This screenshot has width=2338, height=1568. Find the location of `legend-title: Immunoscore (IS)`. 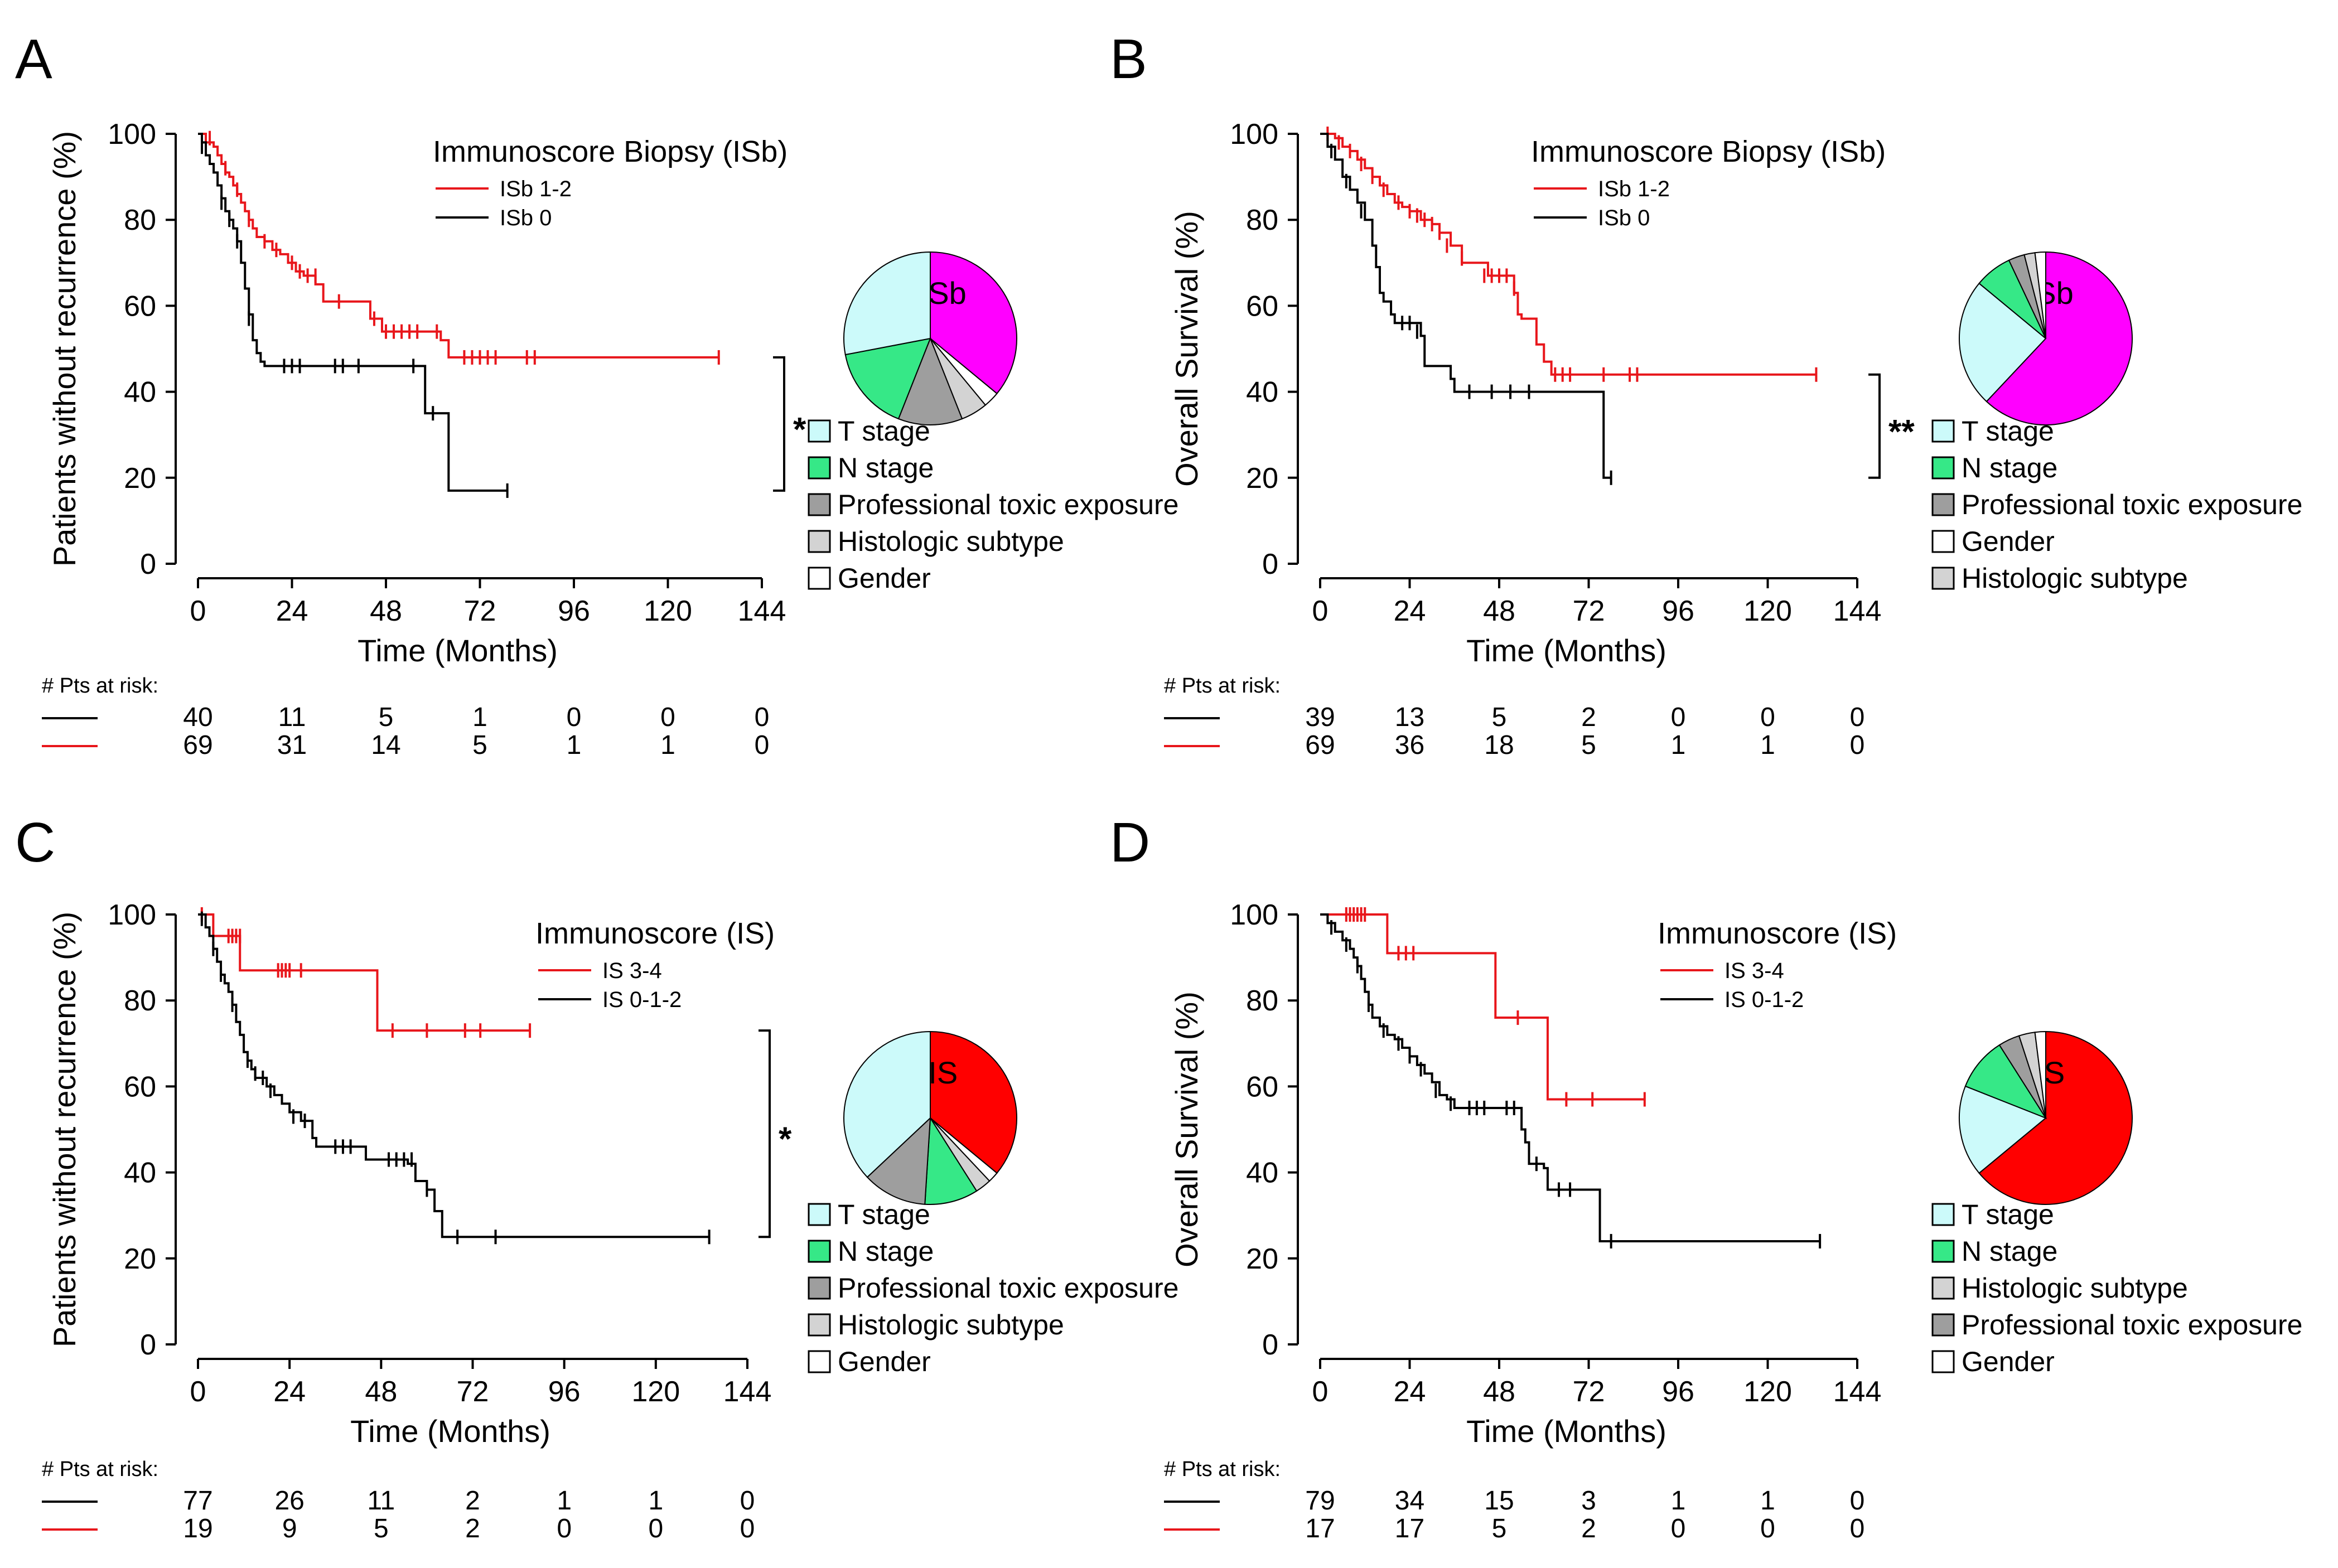

legend-title: Immunoscore (IS) is located at coordinates (655, 933).